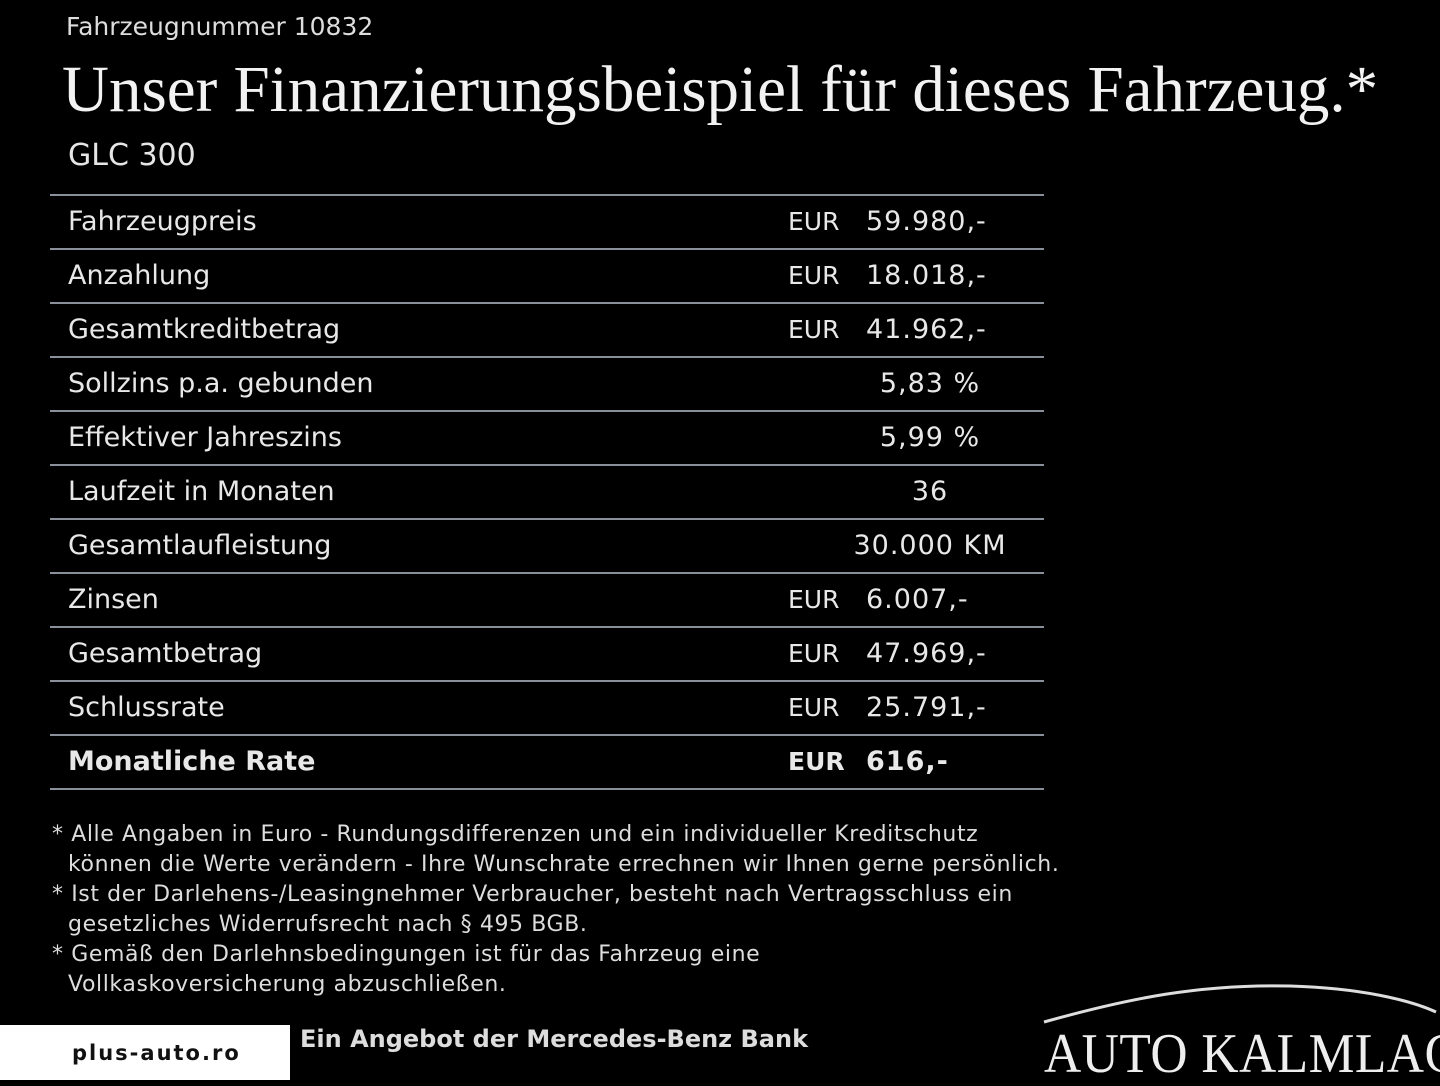 The width and height of the screenshot is (1440, 1086). I want to click on row-label: Zinsen, so click(113, 599).